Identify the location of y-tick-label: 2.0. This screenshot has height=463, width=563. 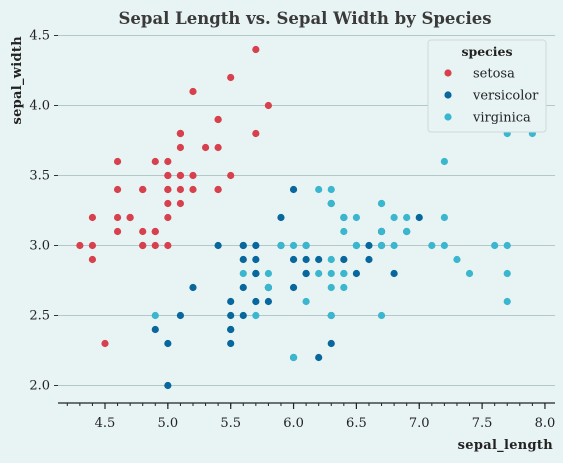
(39, 386).